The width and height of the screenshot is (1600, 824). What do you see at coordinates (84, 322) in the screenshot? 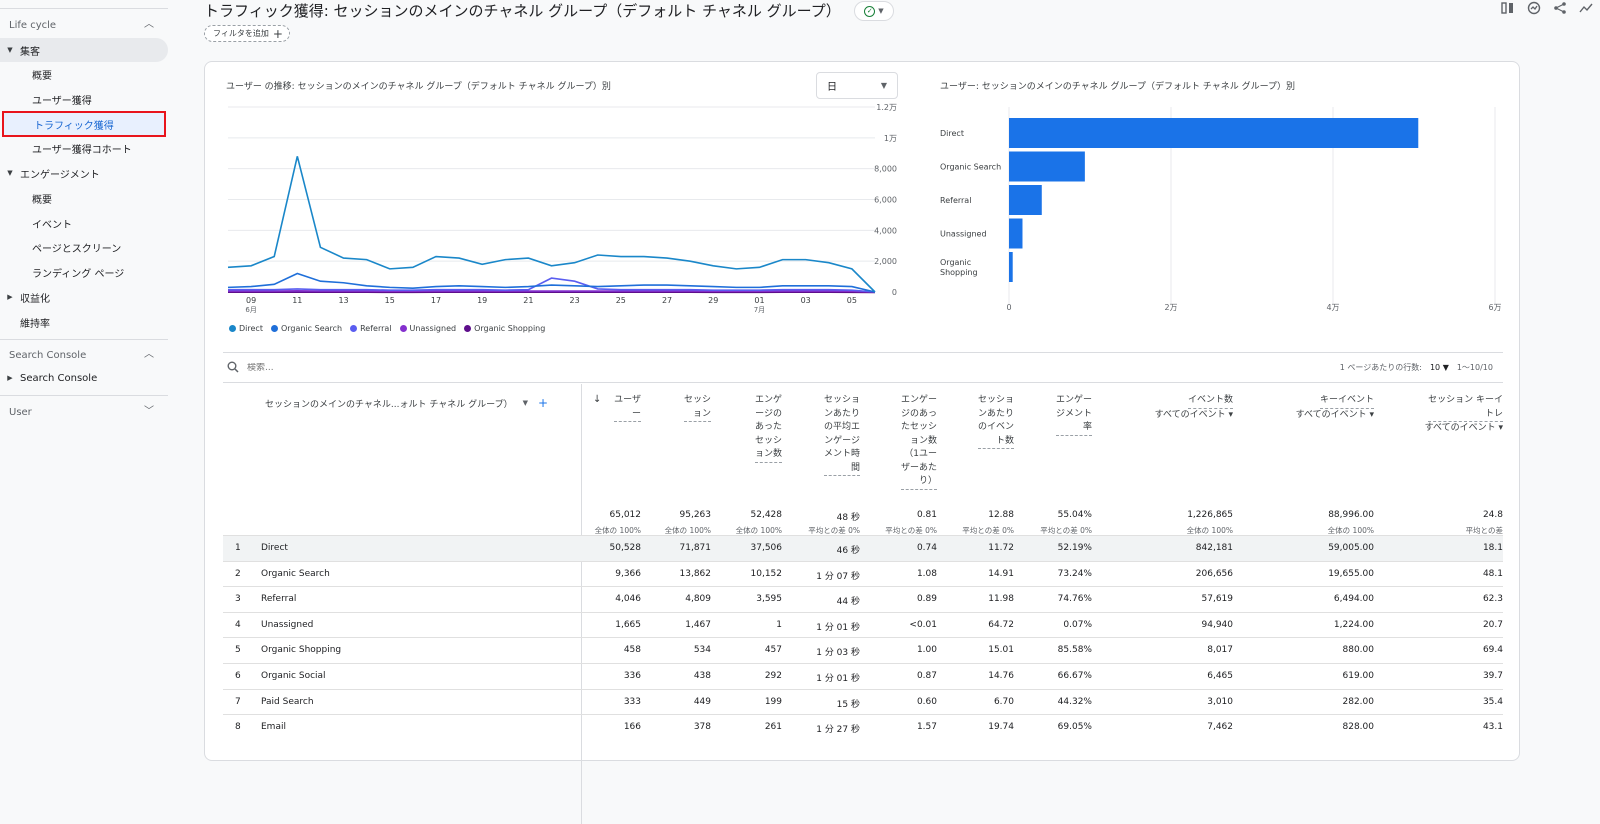
I see `sidebar-item-retention: 維持率` at bounding box center [84, 322].